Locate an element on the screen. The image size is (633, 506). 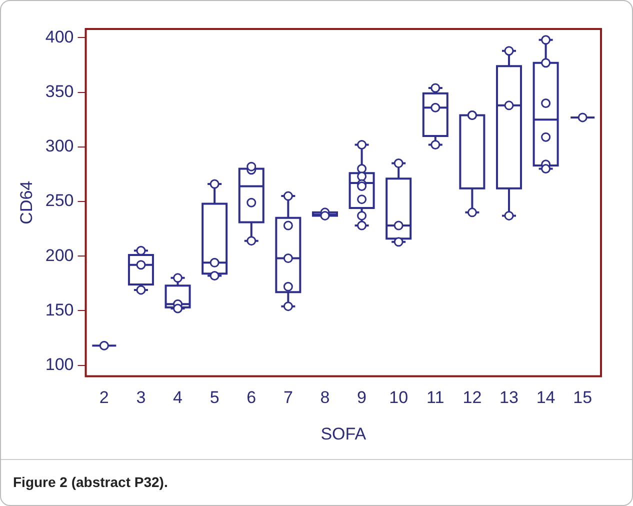
x-tick-label: 15 is located at coordinates (582, 398).